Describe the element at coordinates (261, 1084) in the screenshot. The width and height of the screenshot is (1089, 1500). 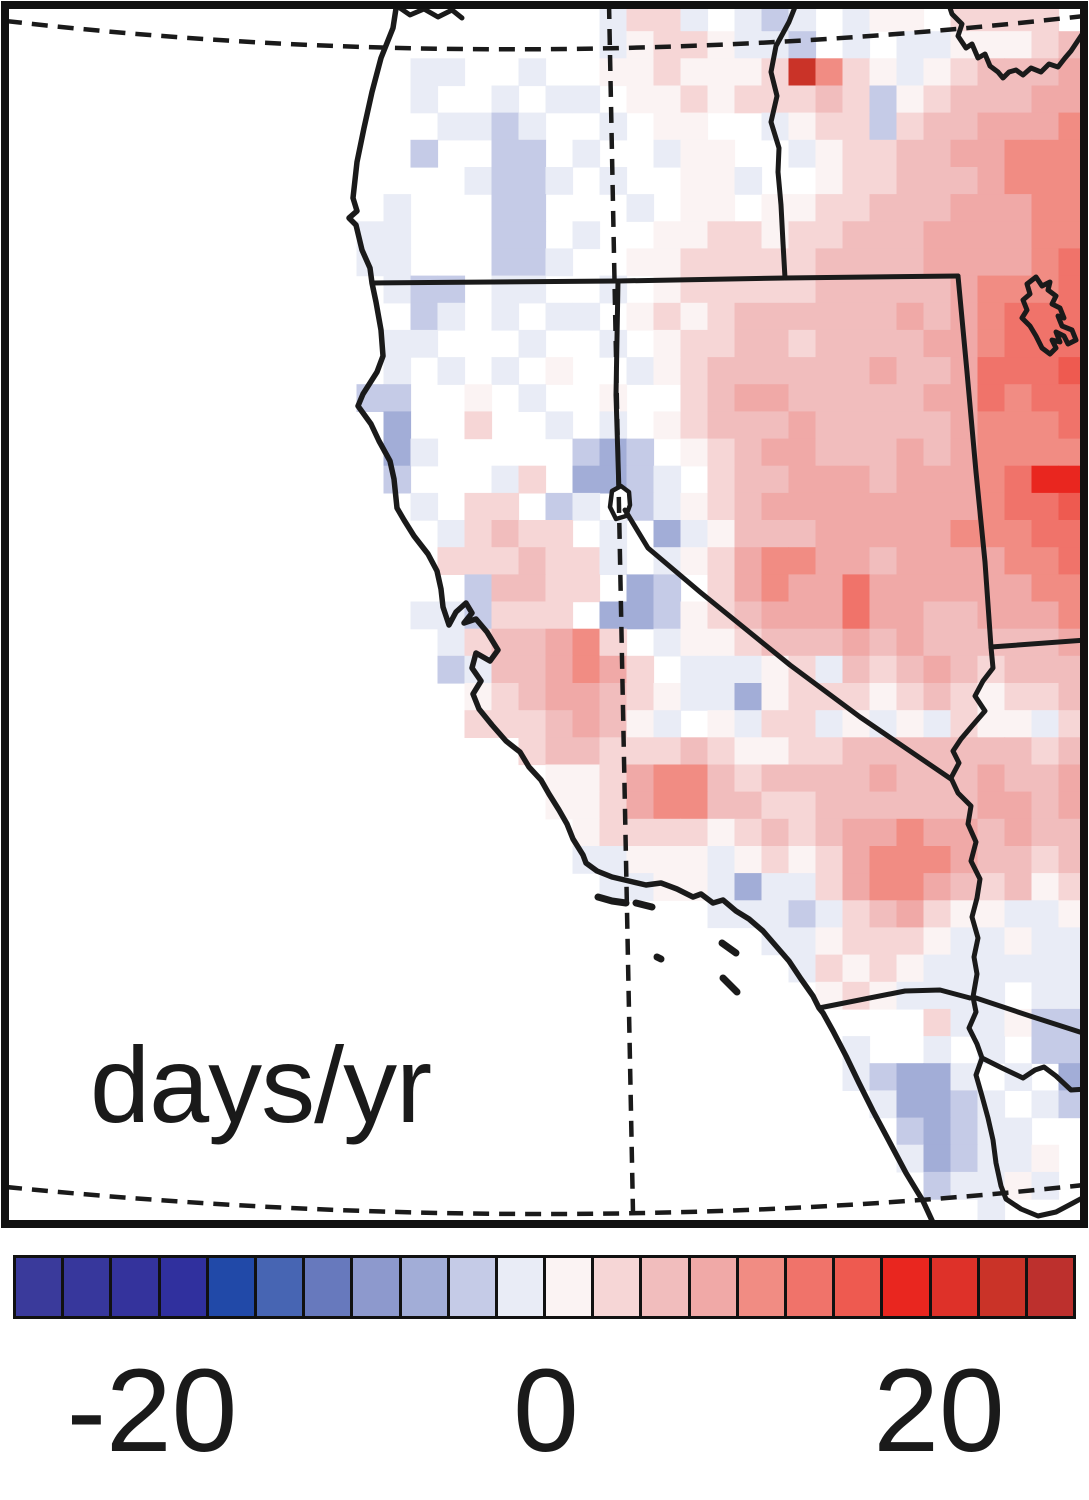
I see `unit-label: days/yr` at that location.